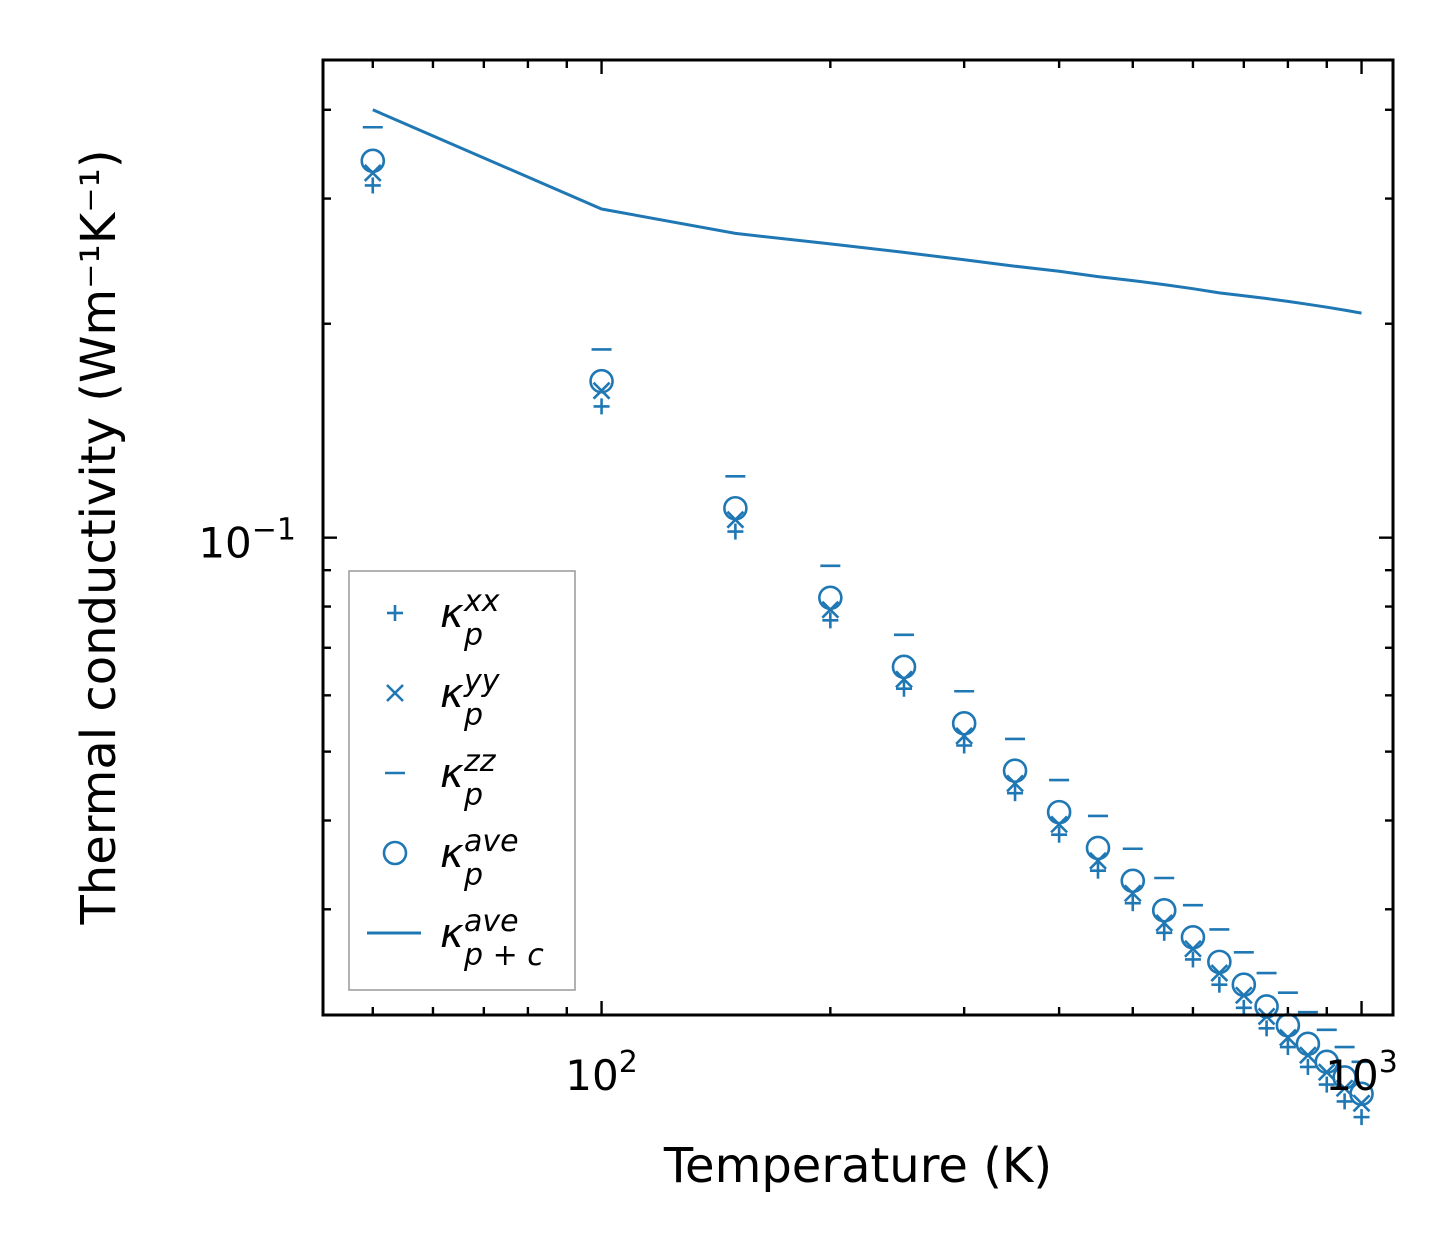  Describe the element at coordinates (395, 613) in the screenshot. I see `legend-marker-plus` at that location.